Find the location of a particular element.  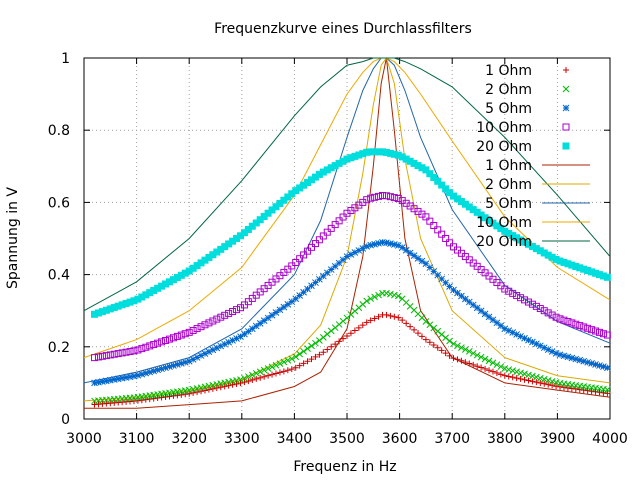

x-tick-label: 3100 is located at coordinates (137, 439).